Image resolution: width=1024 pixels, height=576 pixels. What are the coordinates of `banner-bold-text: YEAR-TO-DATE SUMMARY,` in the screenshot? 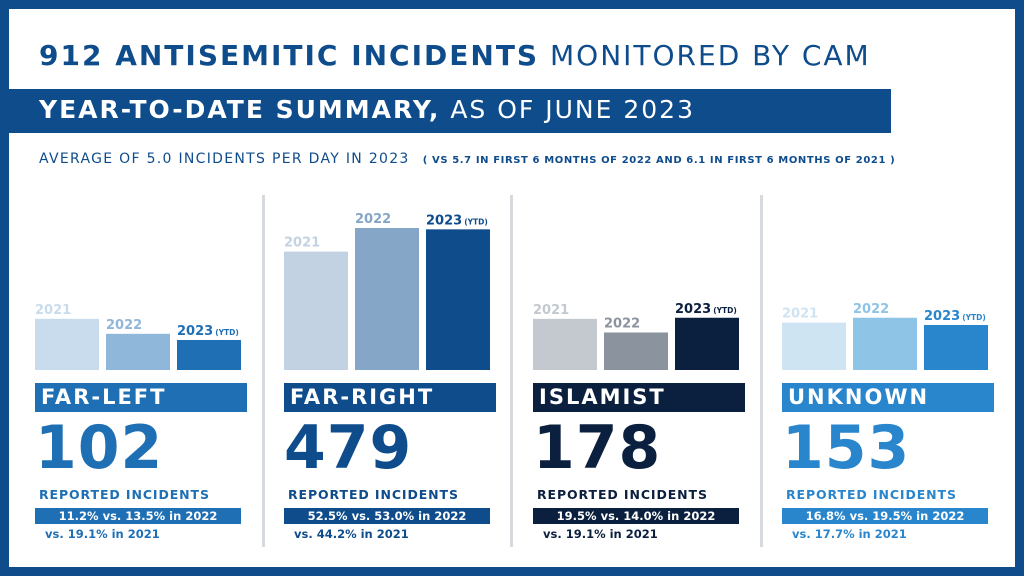 It's located at (240, 109).